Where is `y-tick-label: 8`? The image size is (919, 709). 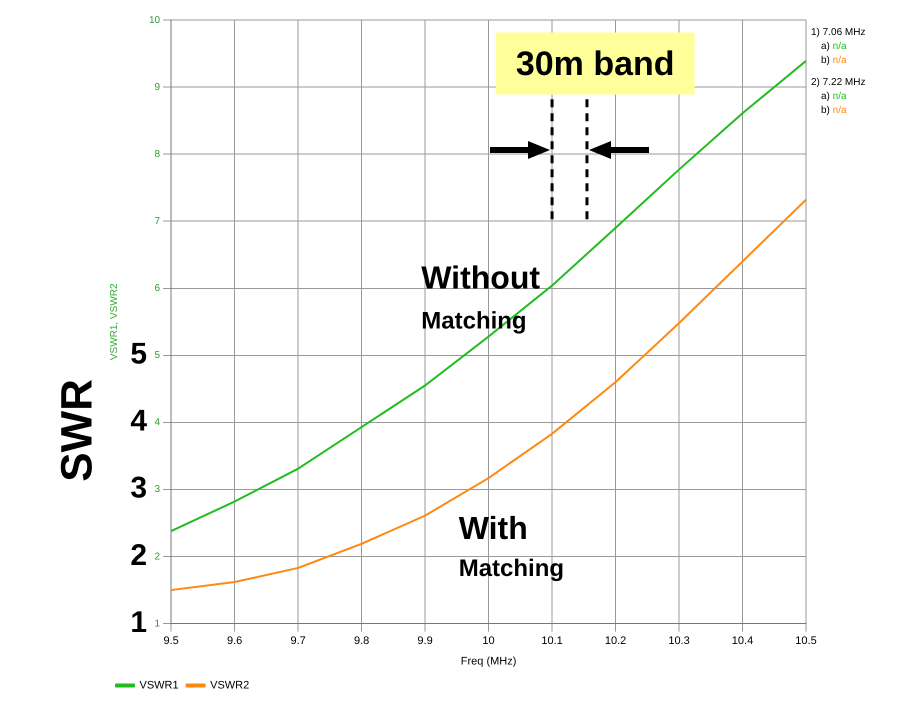 y-tick-label: 8 is located at coordinates (157, 154).